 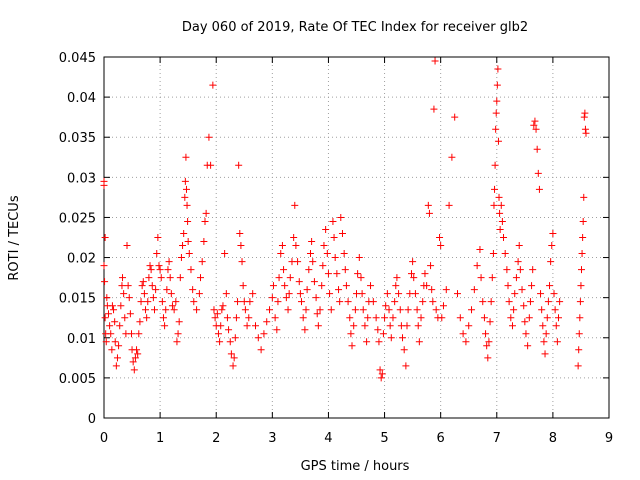 What do you see at coordinates (81, 98) in the screenshot?
I see `y-tick-label: 0.04` at bounding box center [81, 98].